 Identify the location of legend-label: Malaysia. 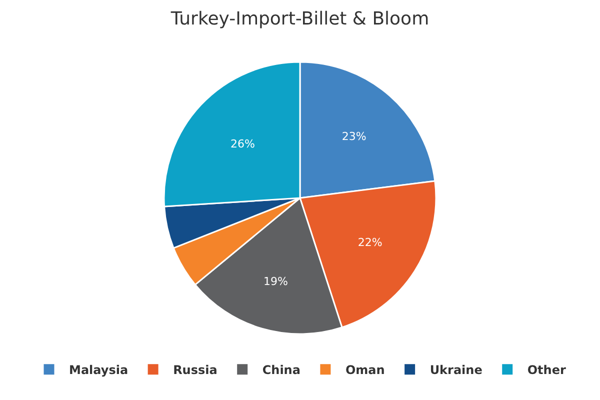
(98, 370).